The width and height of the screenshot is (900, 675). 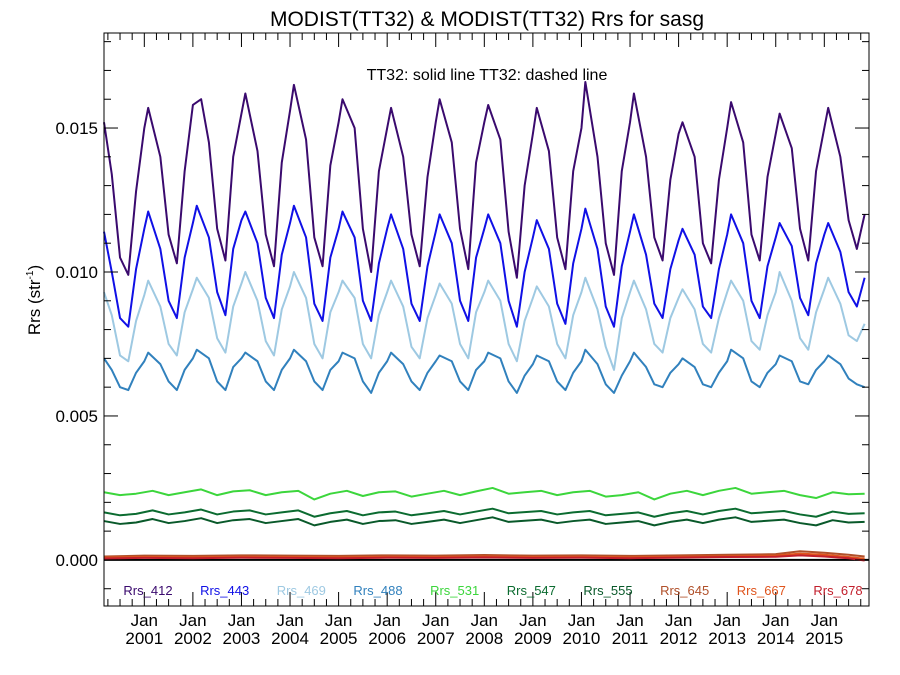 What do you see at coordinates (533, 638) in the screenshot?
I see `x-tick-label-year: 2009` at bounding box center [533, 638].